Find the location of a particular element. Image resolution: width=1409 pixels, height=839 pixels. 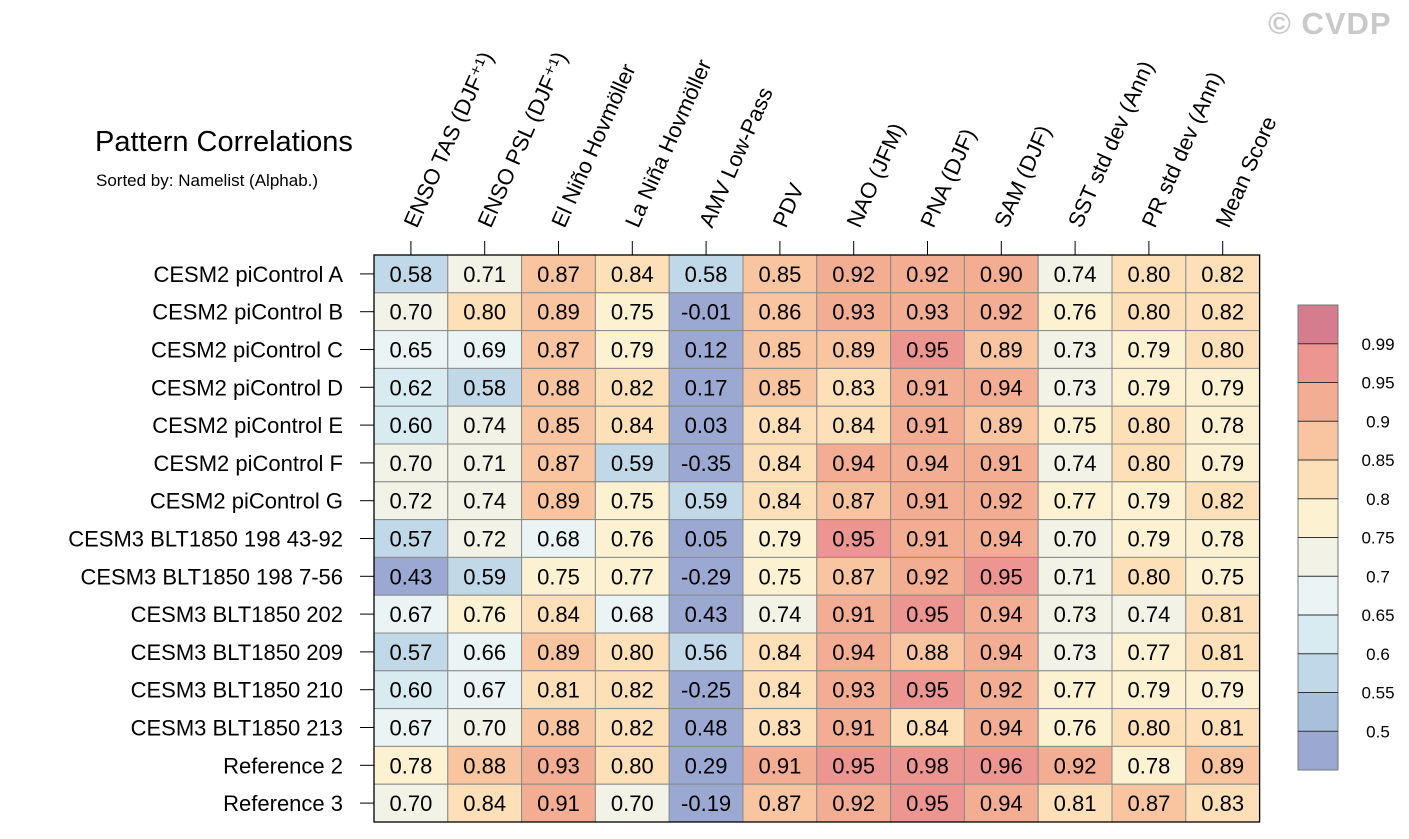

cell-value: 0.76 is located at coordinates (1075, 728).